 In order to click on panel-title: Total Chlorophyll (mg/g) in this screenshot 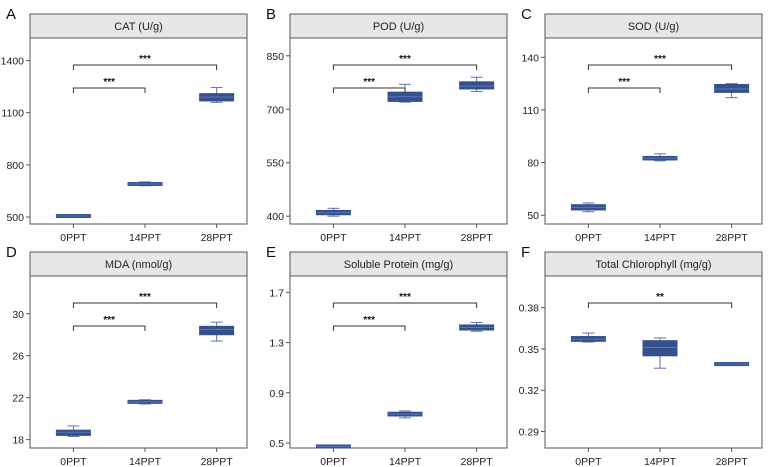, I will do `click(653, 265)`.